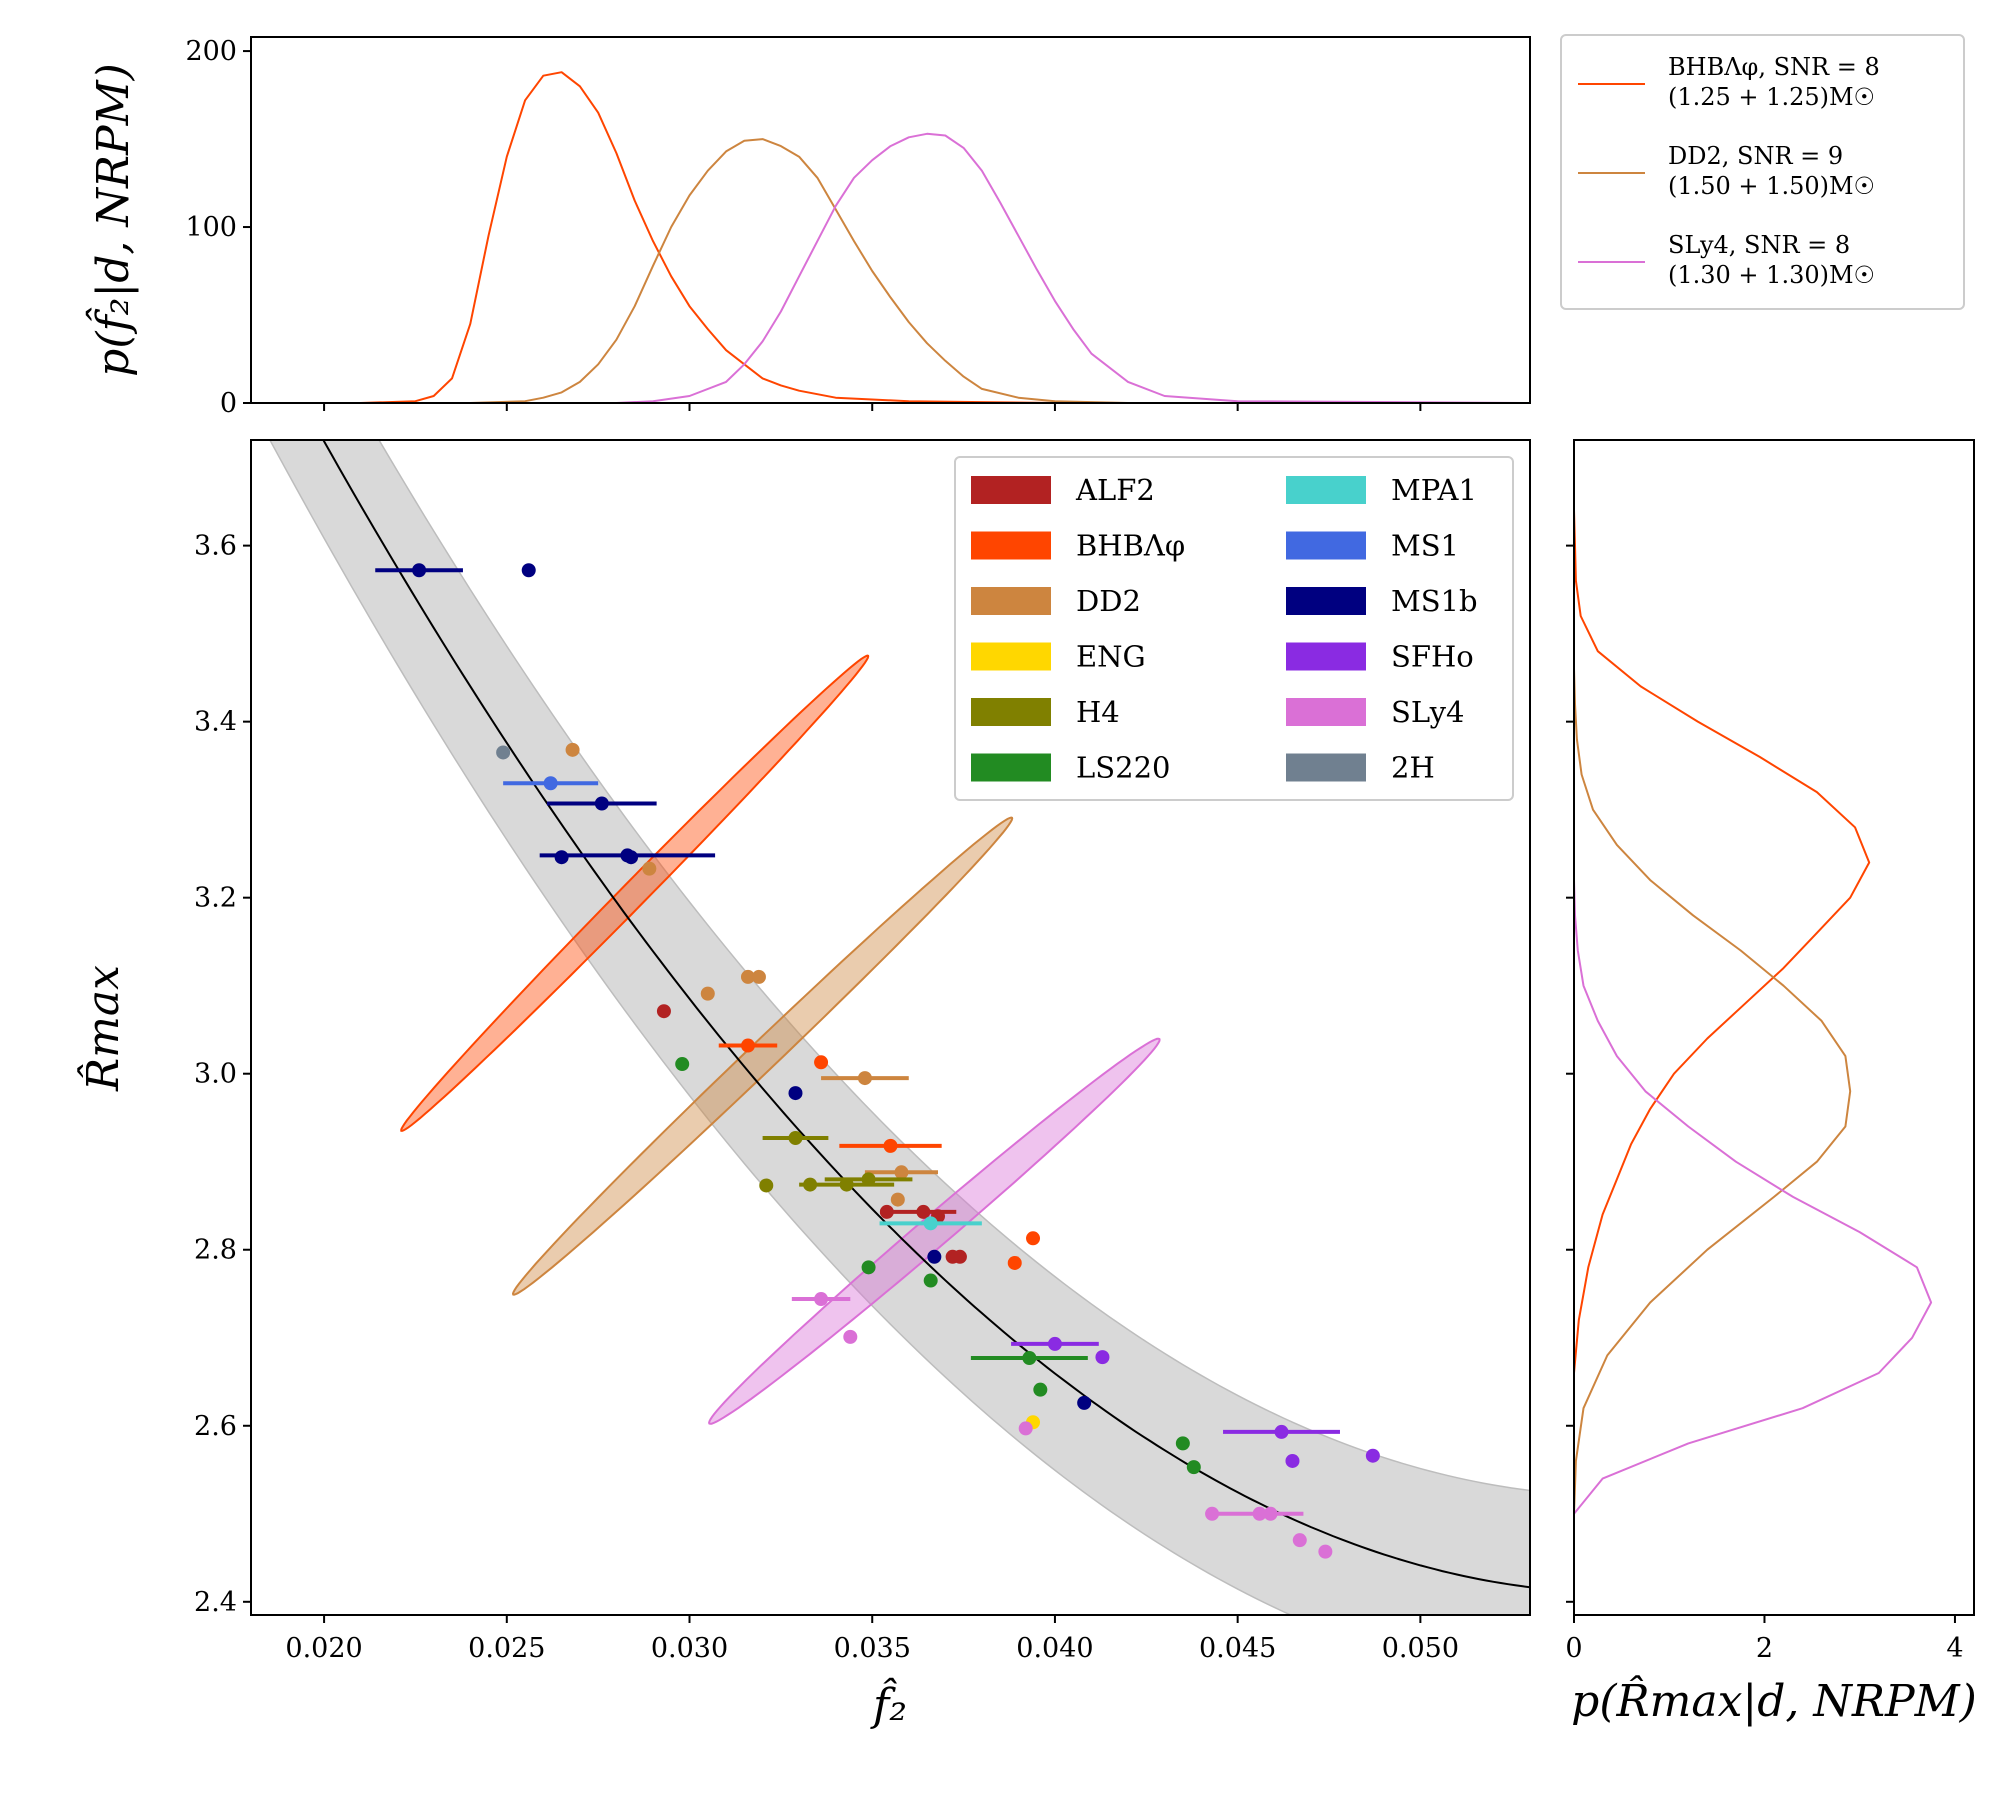 The width and height of the screenshot is (1998, 1800). What do you see at coordinates (888, 1703) in the screenshot?
I see `main-x-axis-label: f̂₂` at bounding box center [888, 1703].